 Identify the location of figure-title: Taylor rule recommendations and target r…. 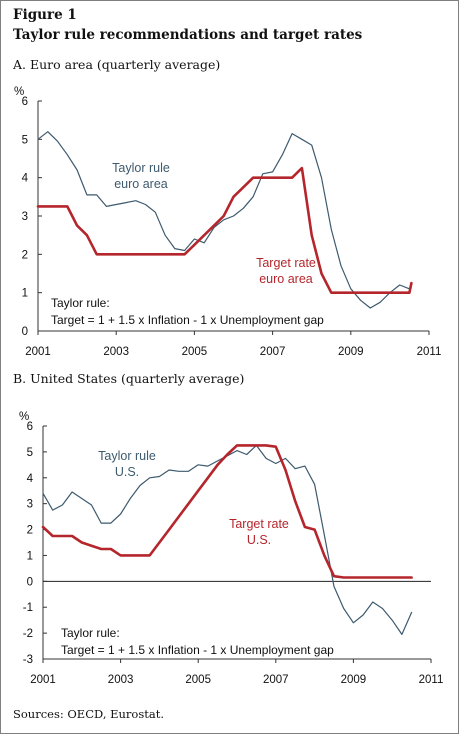
(188, 35).